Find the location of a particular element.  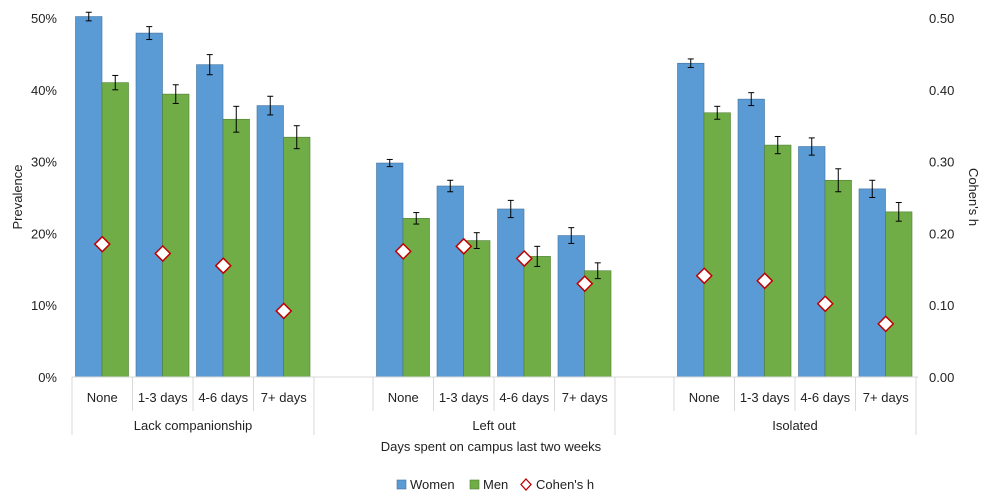

group-label: Left out is located at coordinates (494, 425).